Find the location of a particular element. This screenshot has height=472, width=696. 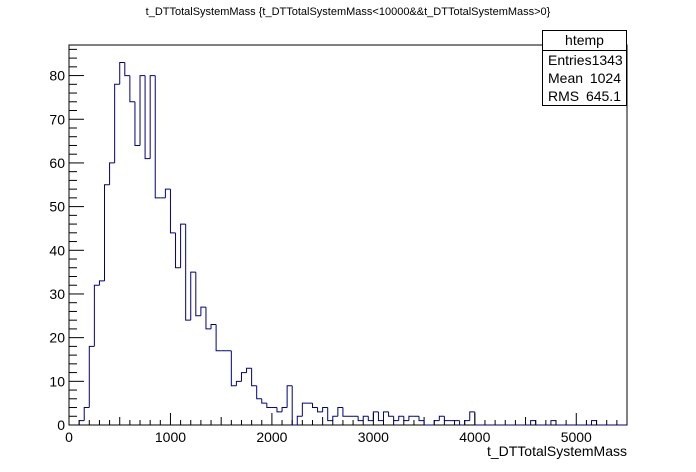

x-tick-label: 2000 is located at coordinates (271, 437).